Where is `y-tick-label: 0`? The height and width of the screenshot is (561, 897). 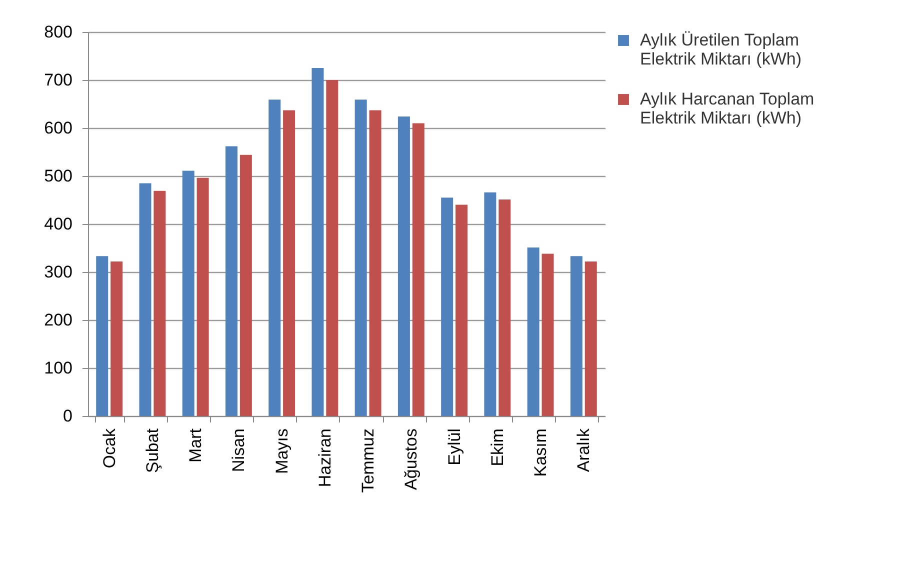
y-tick-label: 0 is located at coordinates (67, 416).